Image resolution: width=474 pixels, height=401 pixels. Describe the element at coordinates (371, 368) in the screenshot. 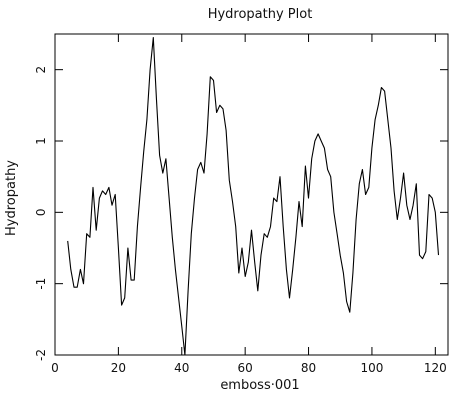

I see `x-tick-label: 100` at that location.